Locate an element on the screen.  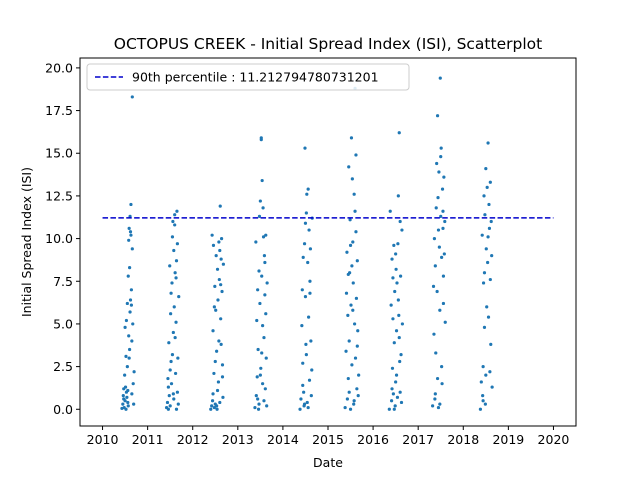
y-tick-label: 20.0 is located at coordinates (59, 67).